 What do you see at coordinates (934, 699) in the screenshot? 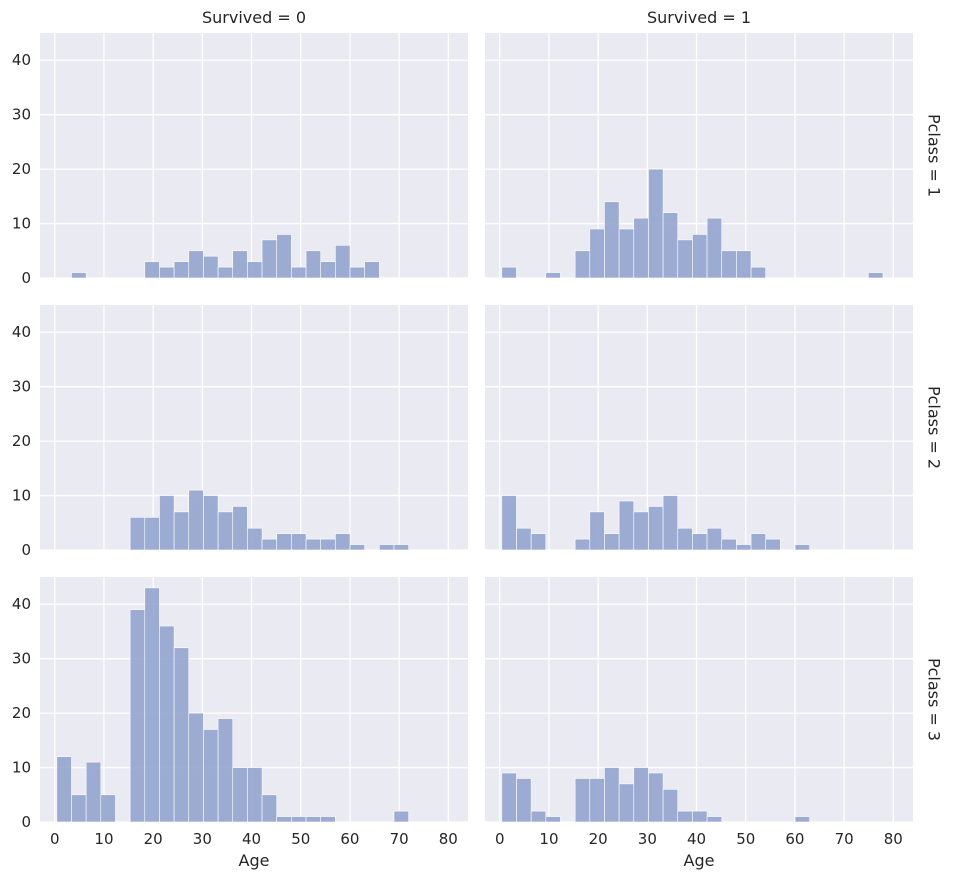
I see `row-title: Pclass = 3` at bounding box center [934, 699].